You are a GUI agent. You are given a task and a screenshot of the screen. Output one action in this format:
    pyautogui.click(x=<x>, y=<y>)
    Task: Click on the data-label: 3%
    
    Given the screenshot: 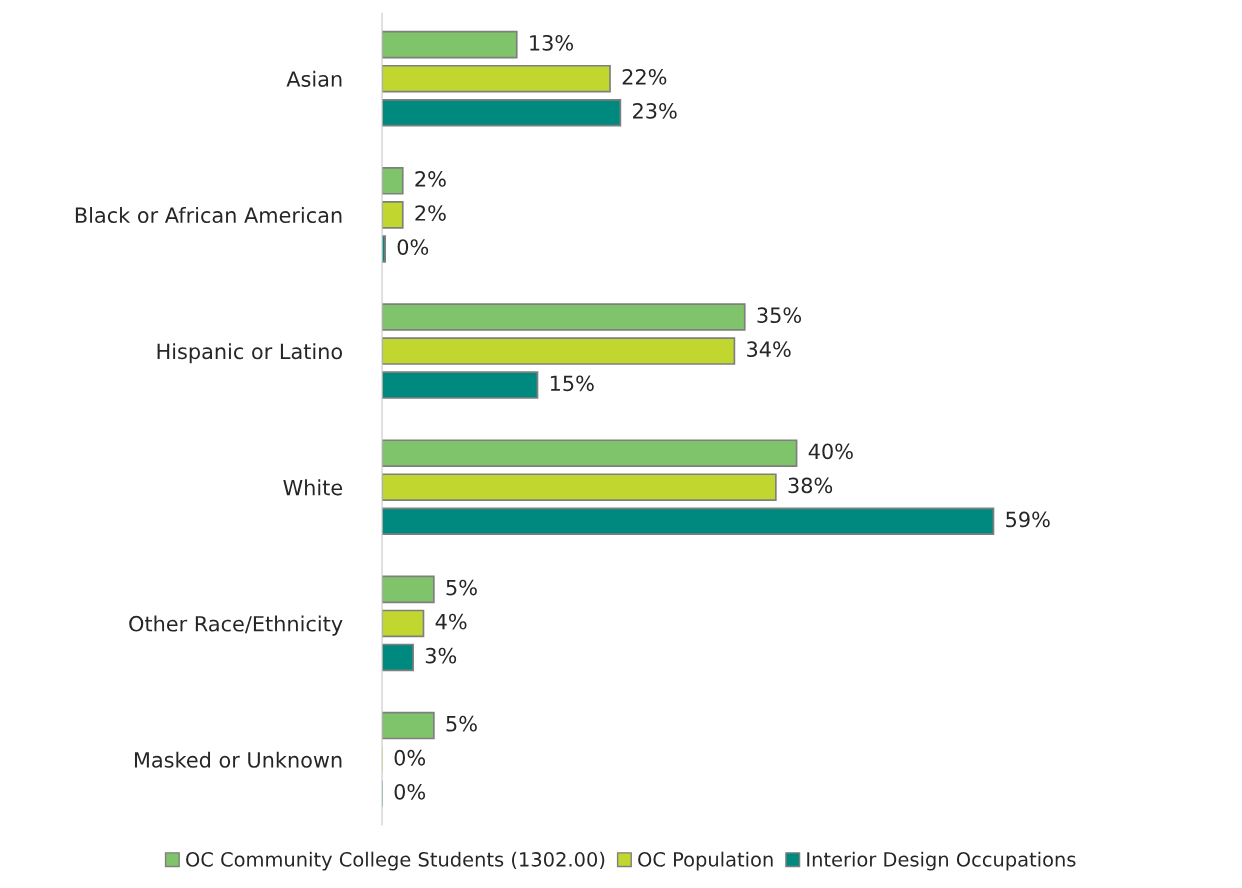 What is the action you would take?
    pyautogui.click(x=441, y=655)
    